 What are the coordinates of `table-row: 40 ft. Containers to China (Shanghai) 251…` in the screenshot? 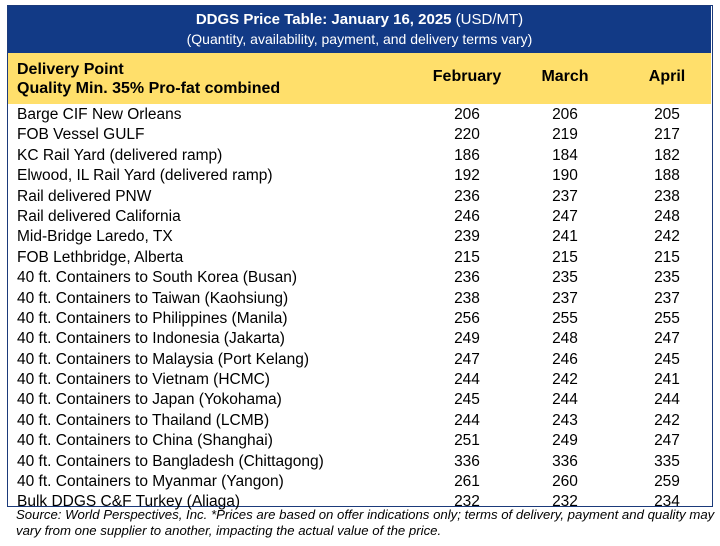 It's located at (359, 441).